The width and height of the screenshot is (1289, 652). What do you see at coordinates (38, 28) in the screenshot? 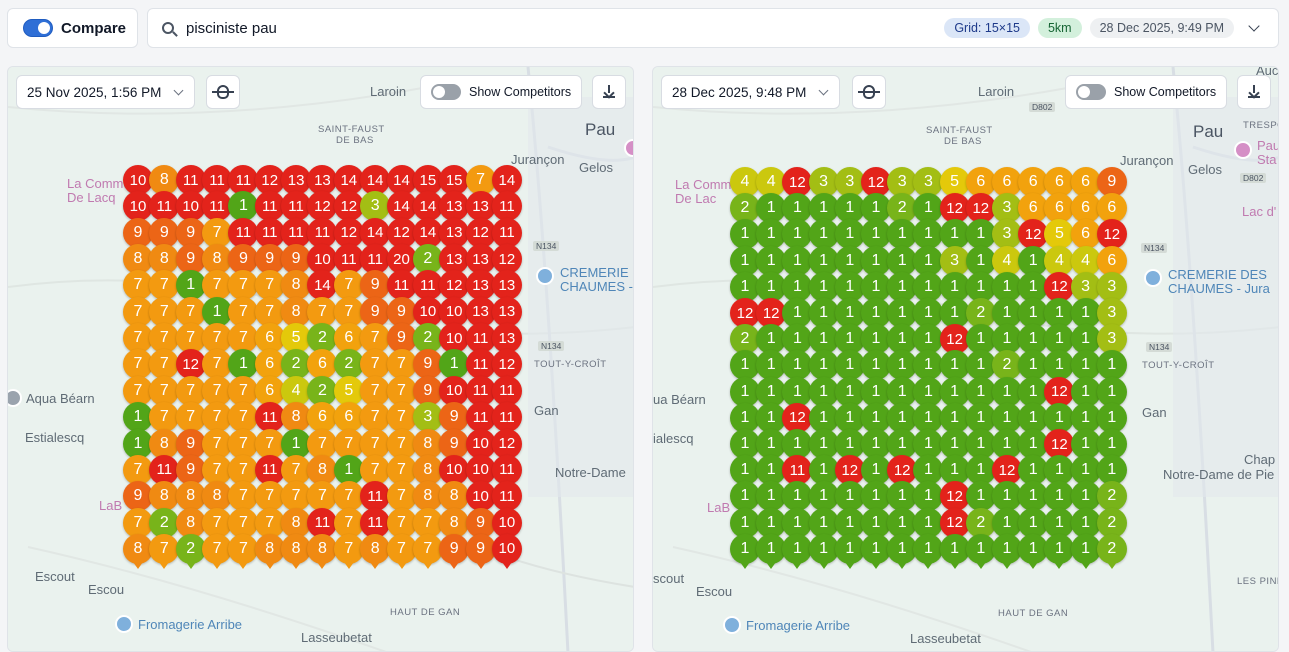
I see `compare-toggle-switch` at bounding box center [38, 28].